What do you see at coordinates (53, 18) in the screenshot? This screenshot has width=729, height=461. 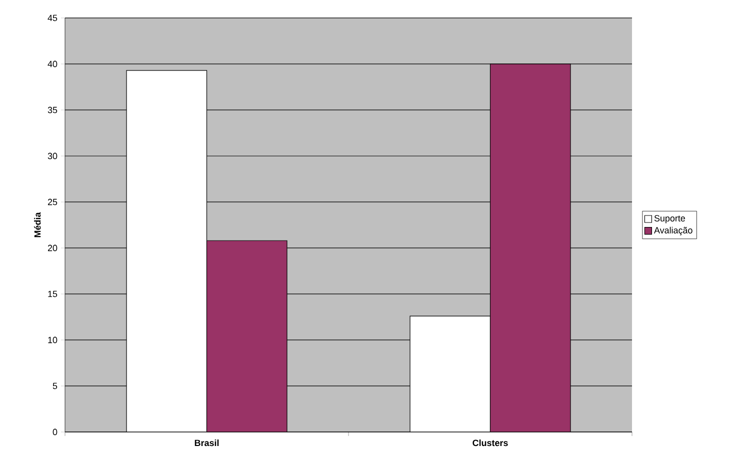 I see `y-tick-label: 45` at bounding box center [53, 18].